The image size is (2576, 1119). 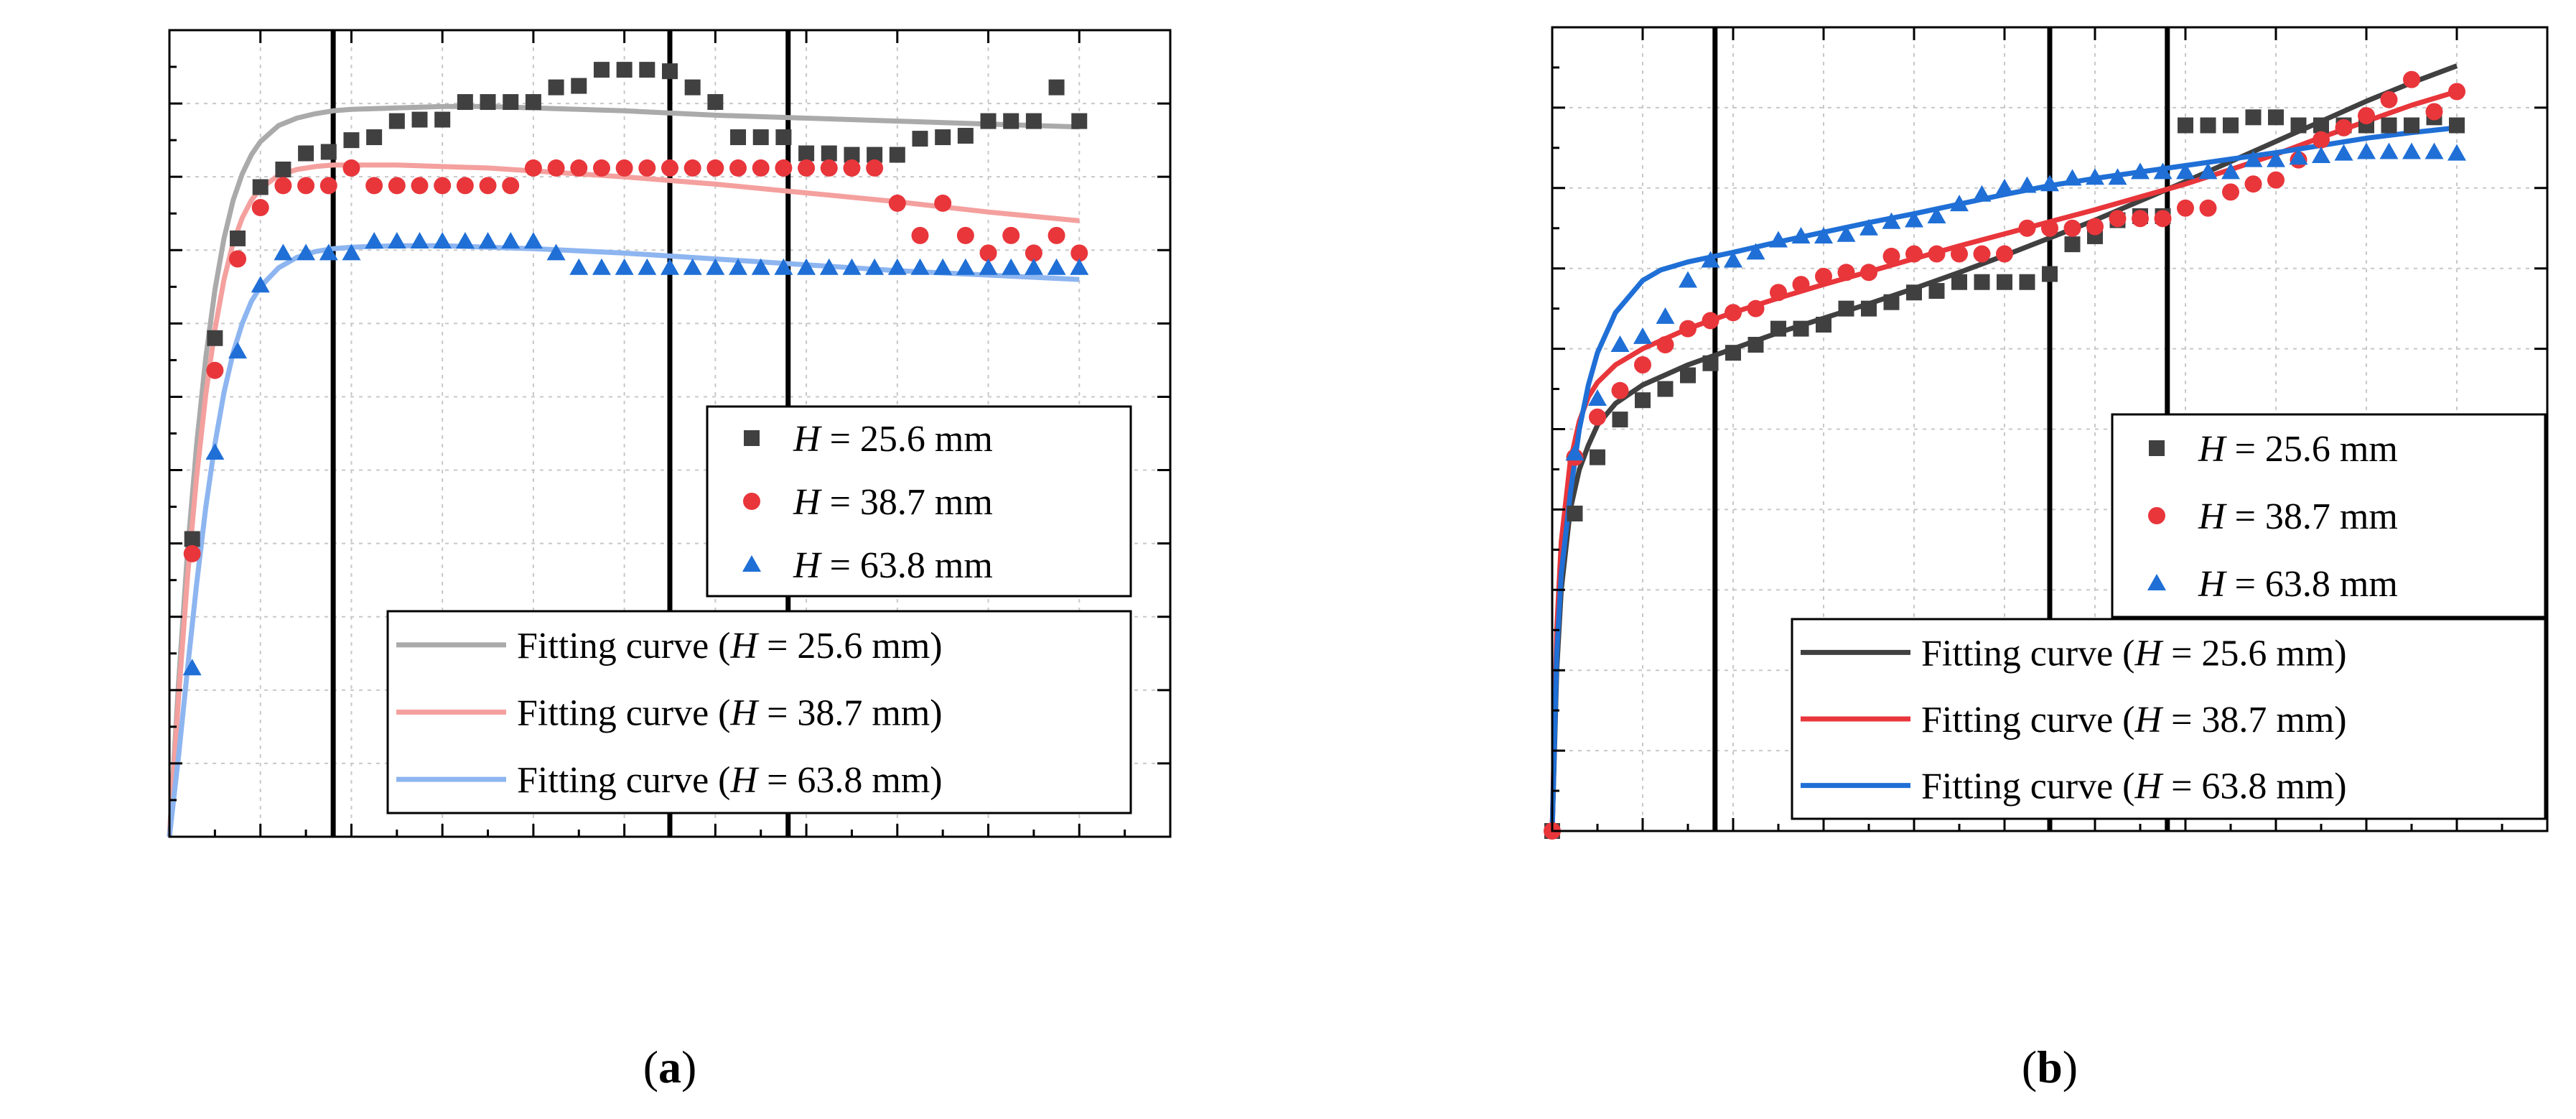 I want to click on legend-label: Fitting curve (H = 25.6 mm), so click(x=2134, y=653).